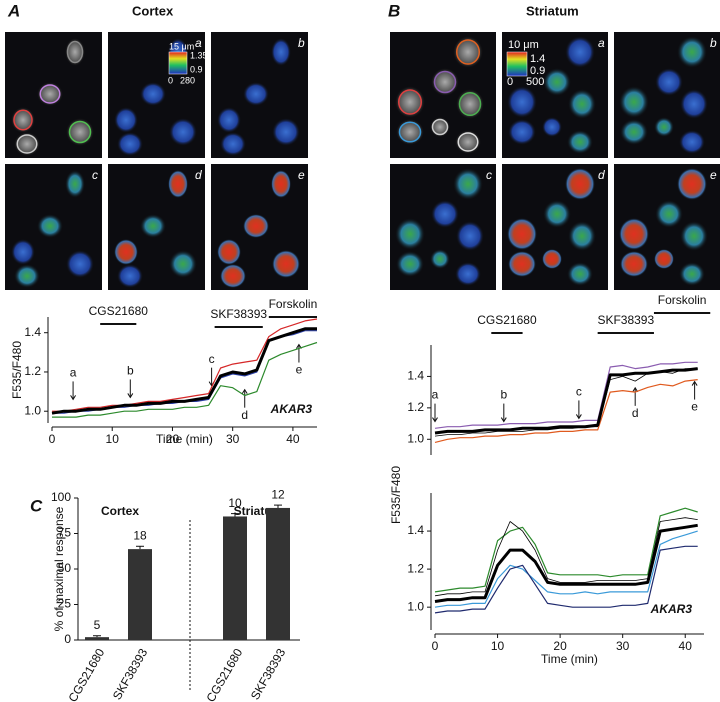 This screenshot has width=720, height=702. Describe the element at coordinates (503, 395) in the screenshot. I see `annotation-label: b` at that location.